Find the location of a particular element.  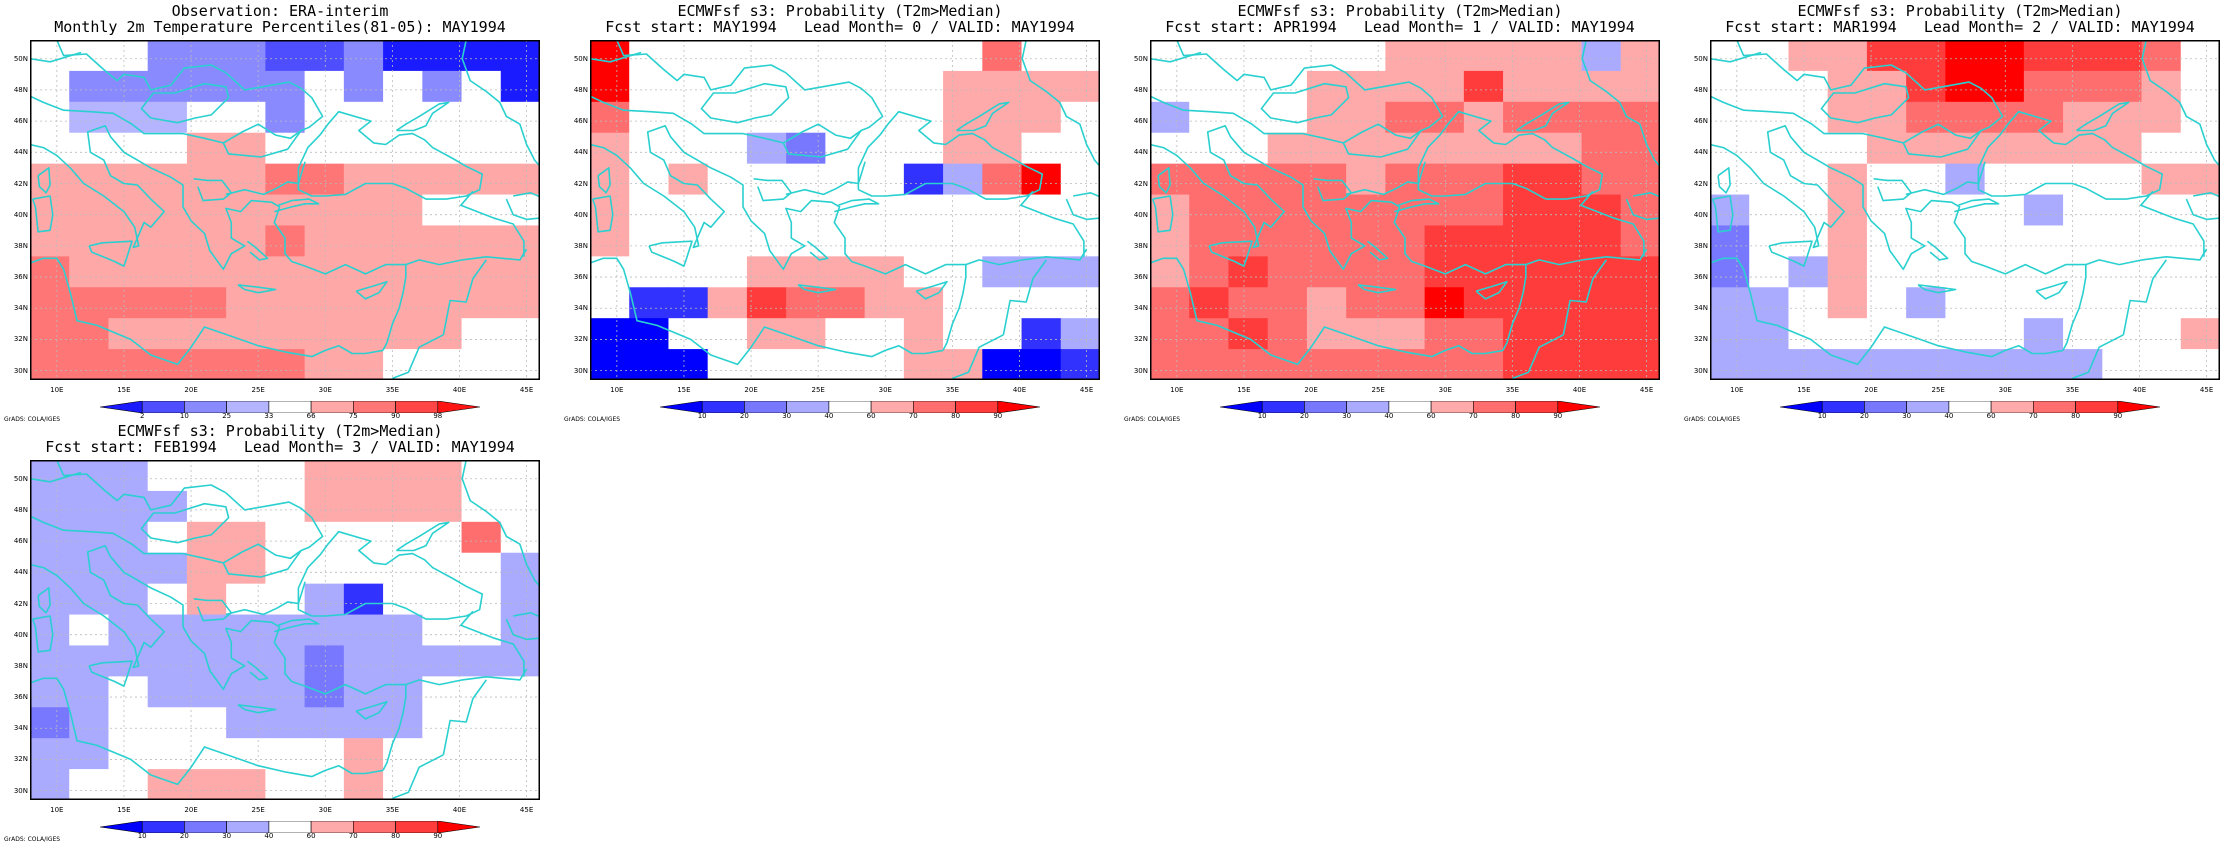

lat-label: 36N is located at coordinates (20, 697).